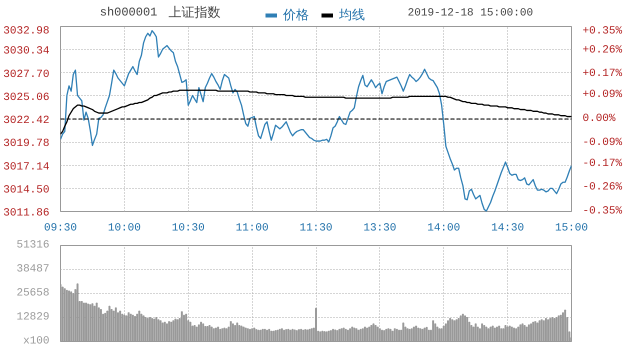 Image resolution: width=625 pixels, height=347 pixels. I want to click on y-tick-label: 3027.70, so click(26, 74).